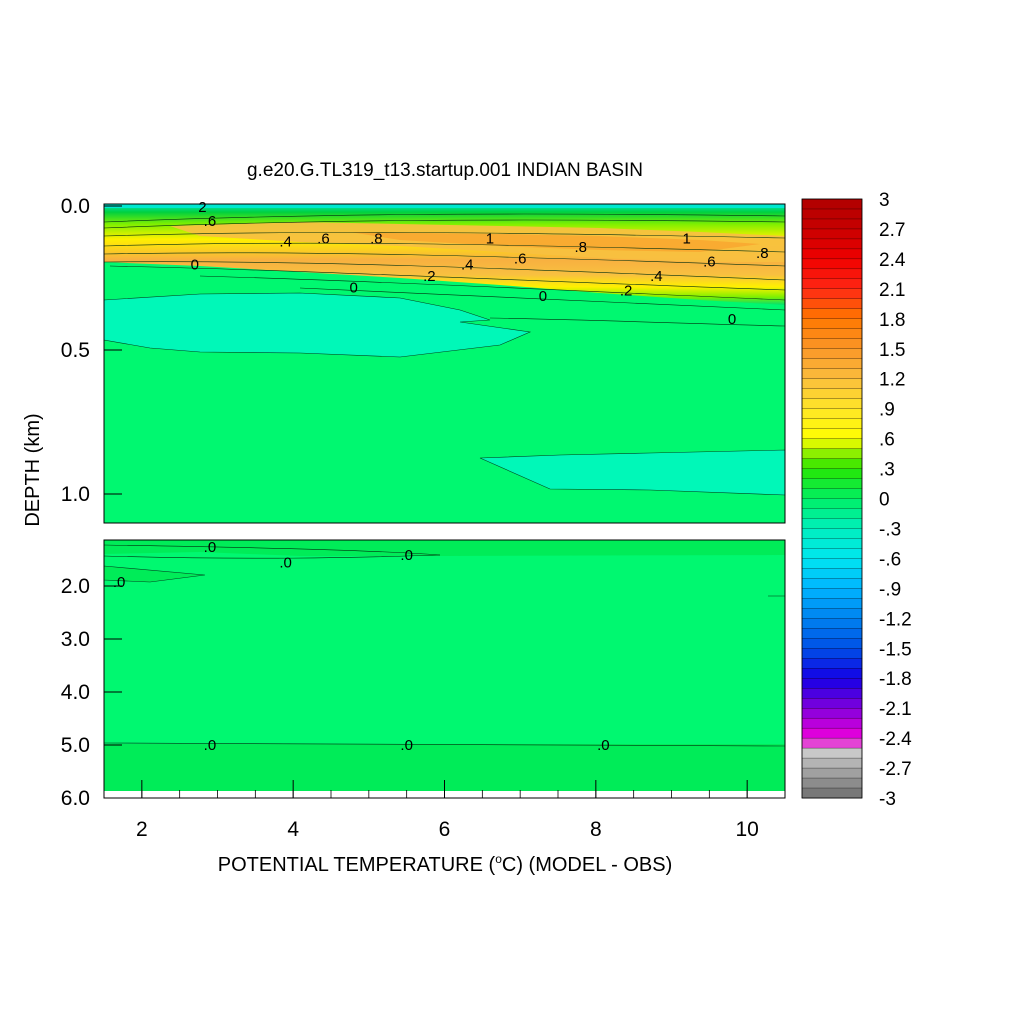  What do you see at coordinates (895, 709) in the screenshot?
I see `colorbar-tick-label: -2.1` at bounding box center [895, 709].